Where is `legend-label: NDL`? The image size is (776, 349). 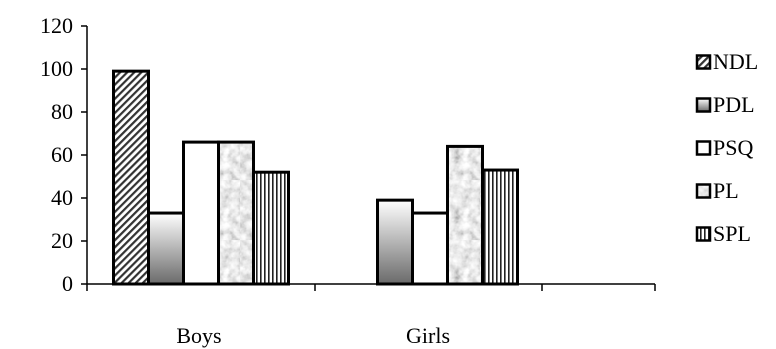
legend-label: NDL is located at coordinates (735, 61).